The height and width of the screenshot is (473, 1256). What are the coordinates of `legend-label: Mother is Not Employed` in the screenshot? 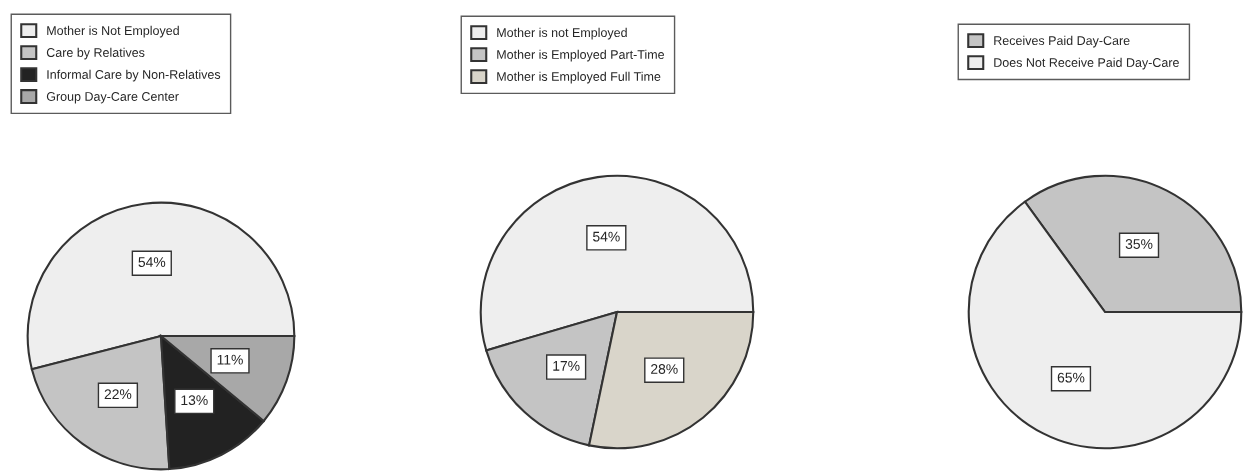 It's located at (113, 31).